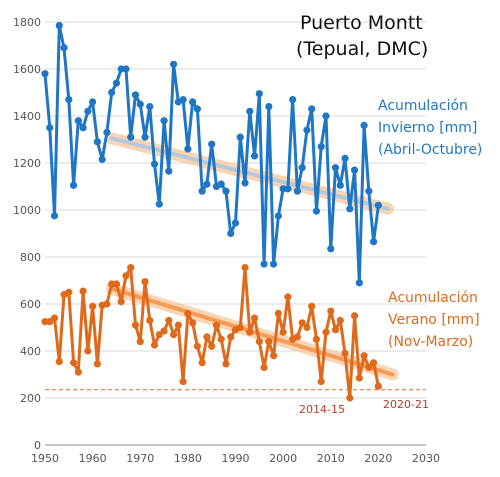 This screenshot has width=500, height=477. I want to click on x-tick-label: 2010, so click(331, 458).